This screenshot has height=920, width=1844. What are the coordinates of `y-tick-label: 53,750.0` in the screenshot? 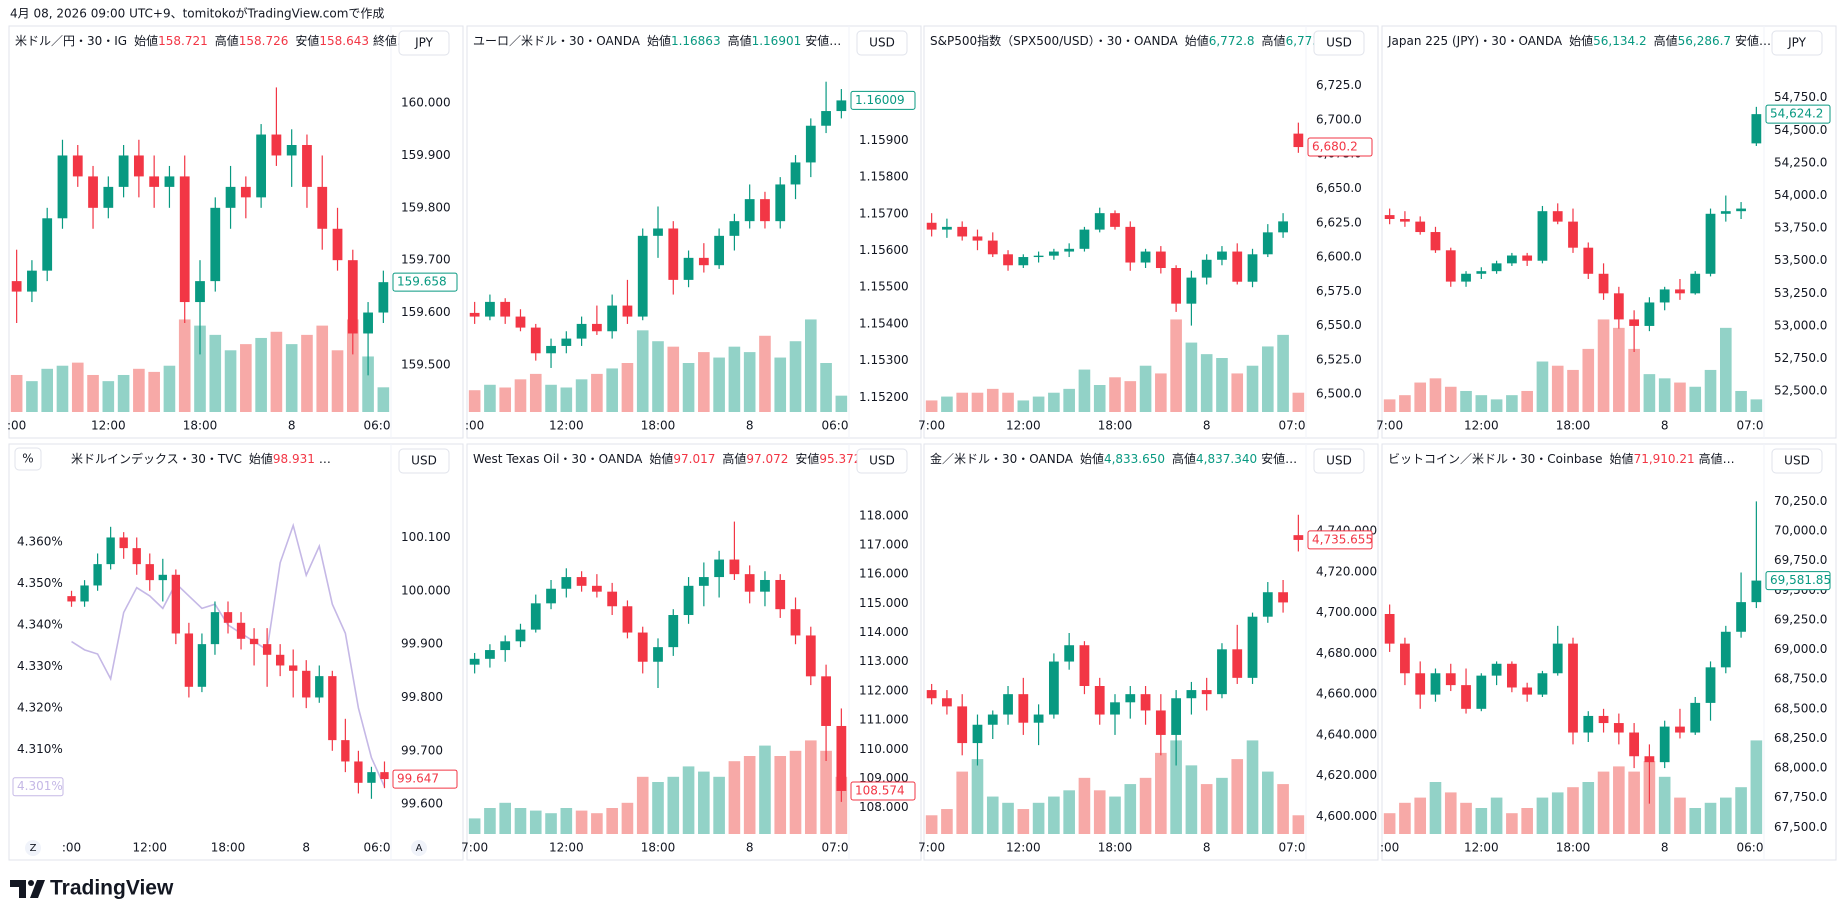 It's located at (1800, 228).